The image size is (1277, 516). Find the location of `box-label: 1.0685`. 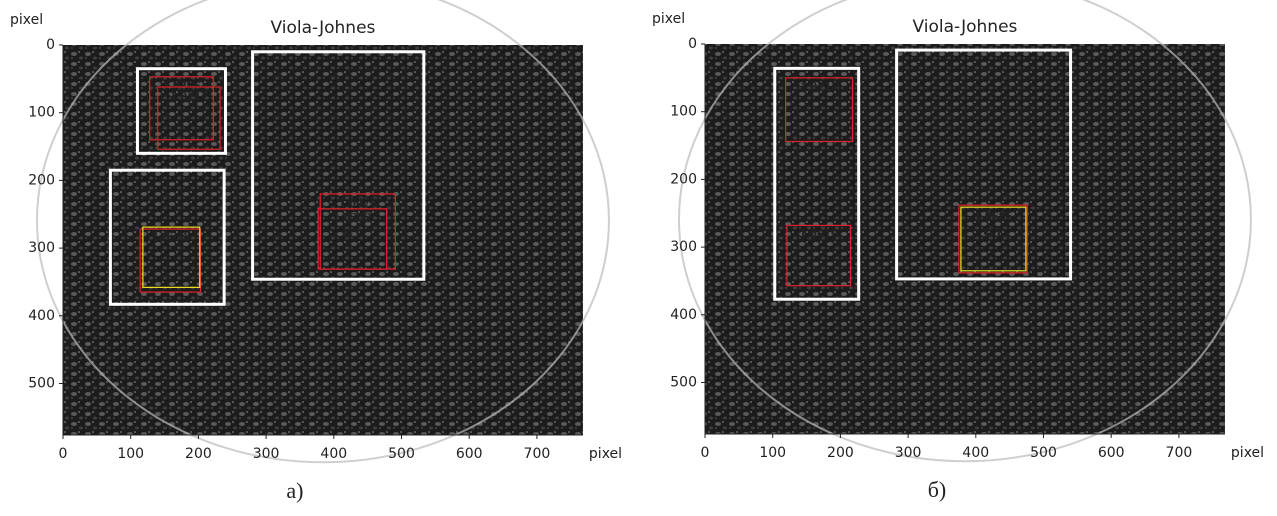

box-label: 1.0685 is located at coordinates (993, 216).